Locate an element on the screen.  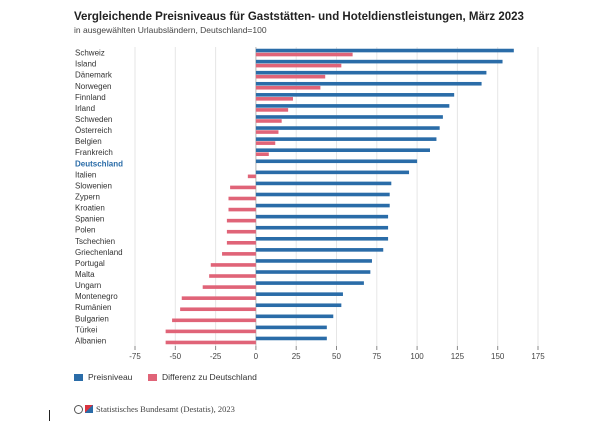
category-label: Deutschland is located at coordinates (99, 163).